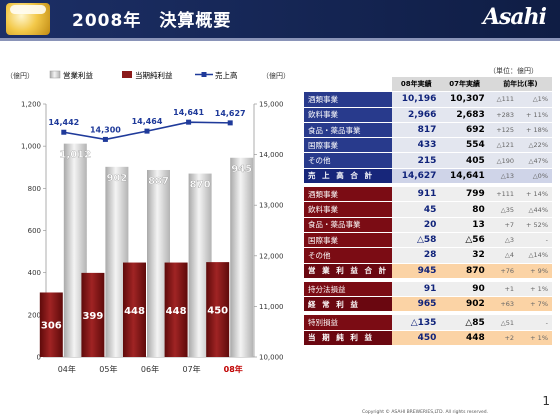 This screenshot has width=560, height=420. I want to click on value-2008: 28, so click(416, 255).